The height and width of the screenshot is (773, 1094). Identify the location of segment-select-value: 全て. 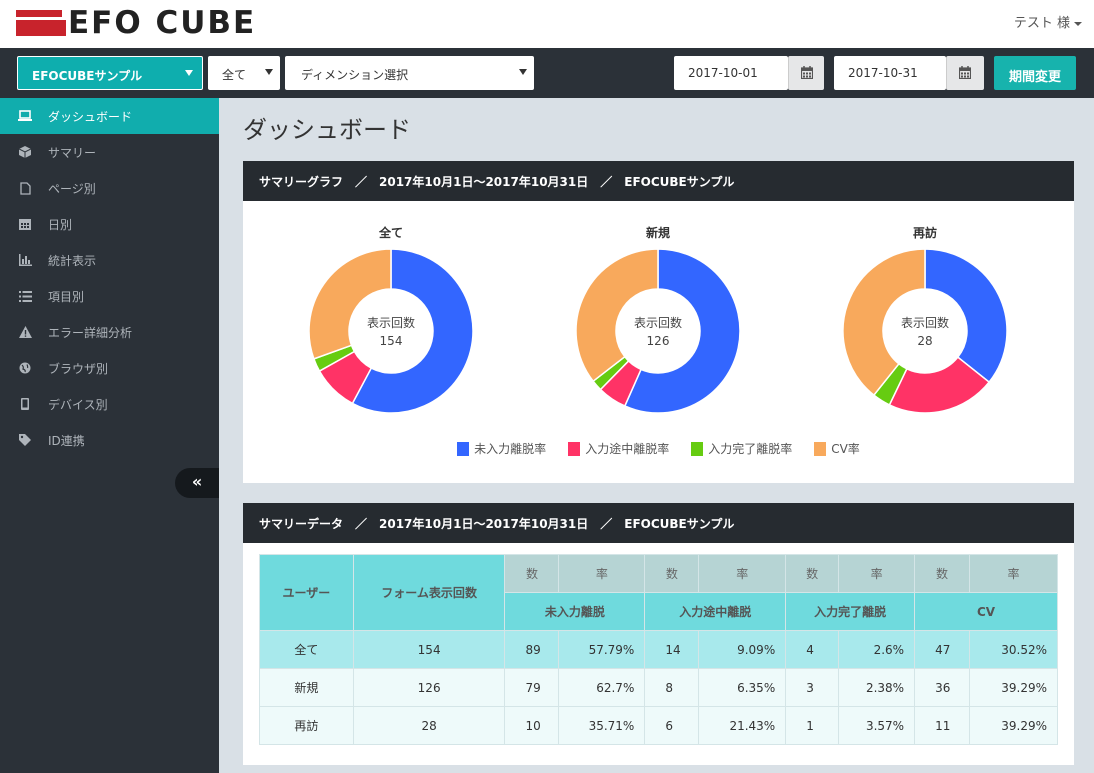
(234, 75).